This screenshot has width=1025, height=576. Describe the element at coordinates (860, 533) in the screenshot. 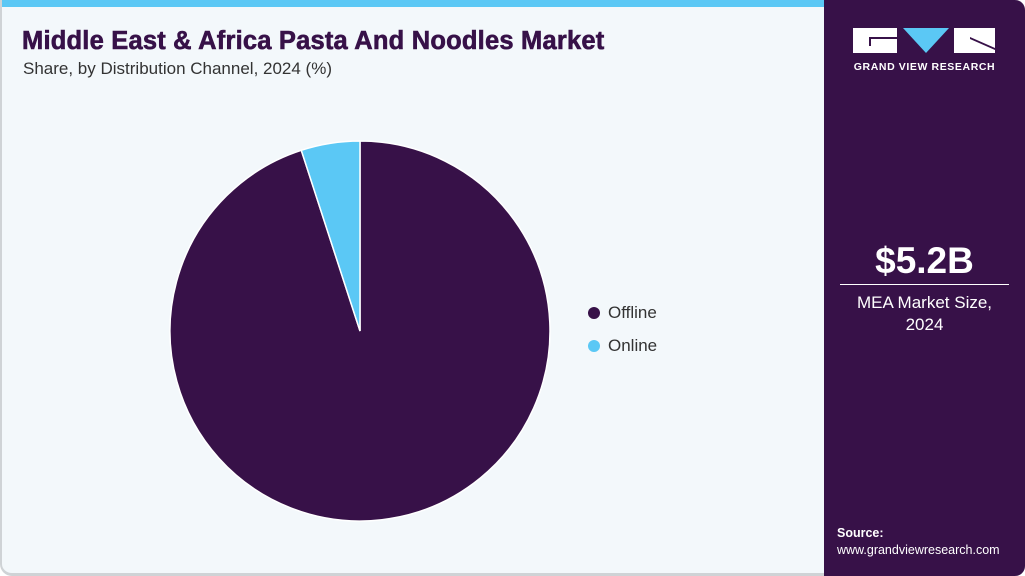

I see `source-label: Source:` at that location.